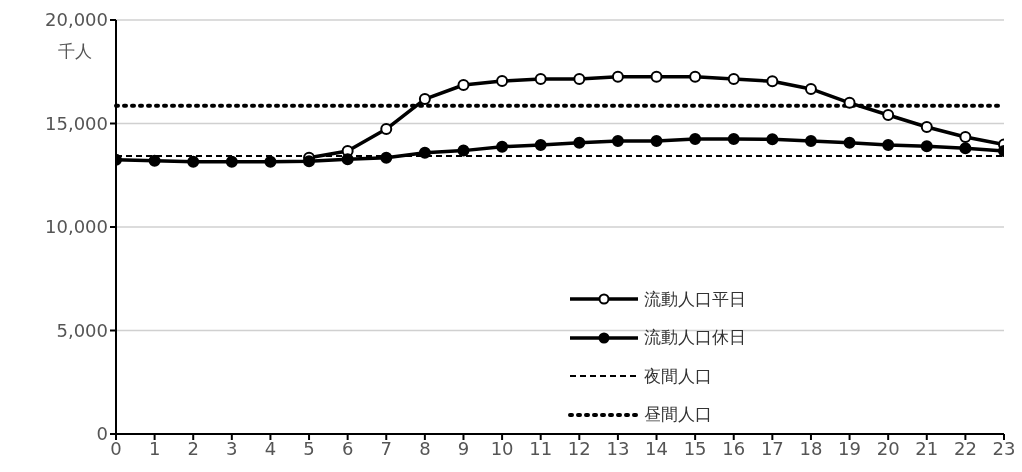  I want to click on x-tick-label: 21, so click(927, 448).